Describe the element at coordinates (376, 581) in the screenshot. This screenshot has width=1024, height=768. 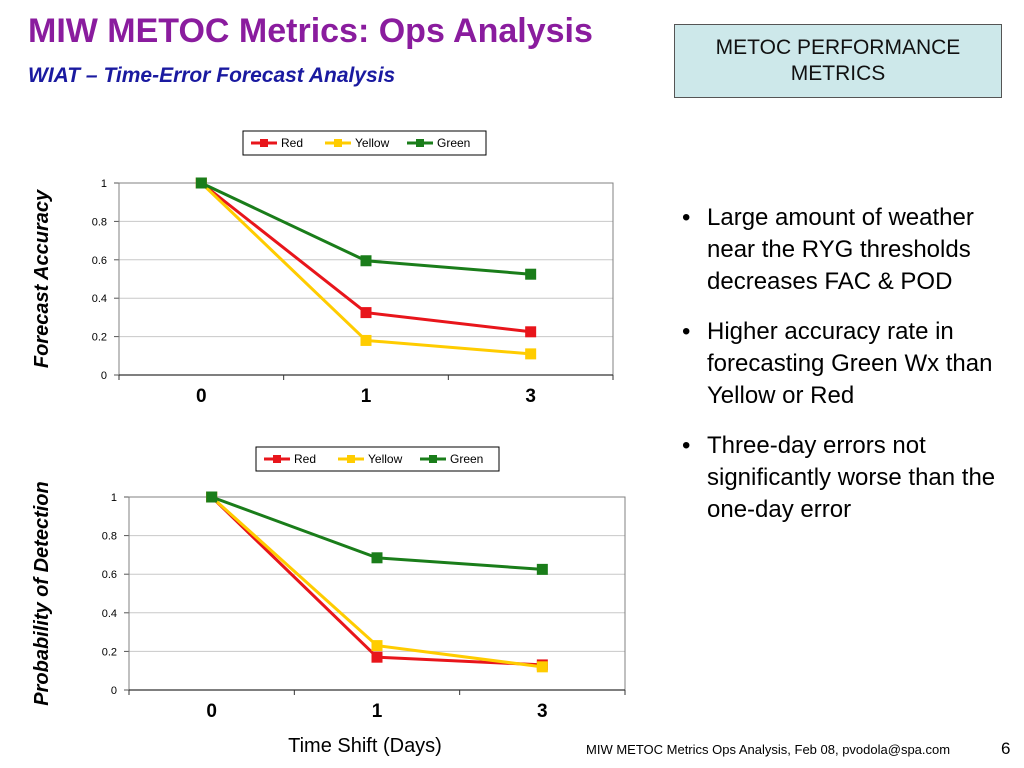
I see `series-line-red` at that location.